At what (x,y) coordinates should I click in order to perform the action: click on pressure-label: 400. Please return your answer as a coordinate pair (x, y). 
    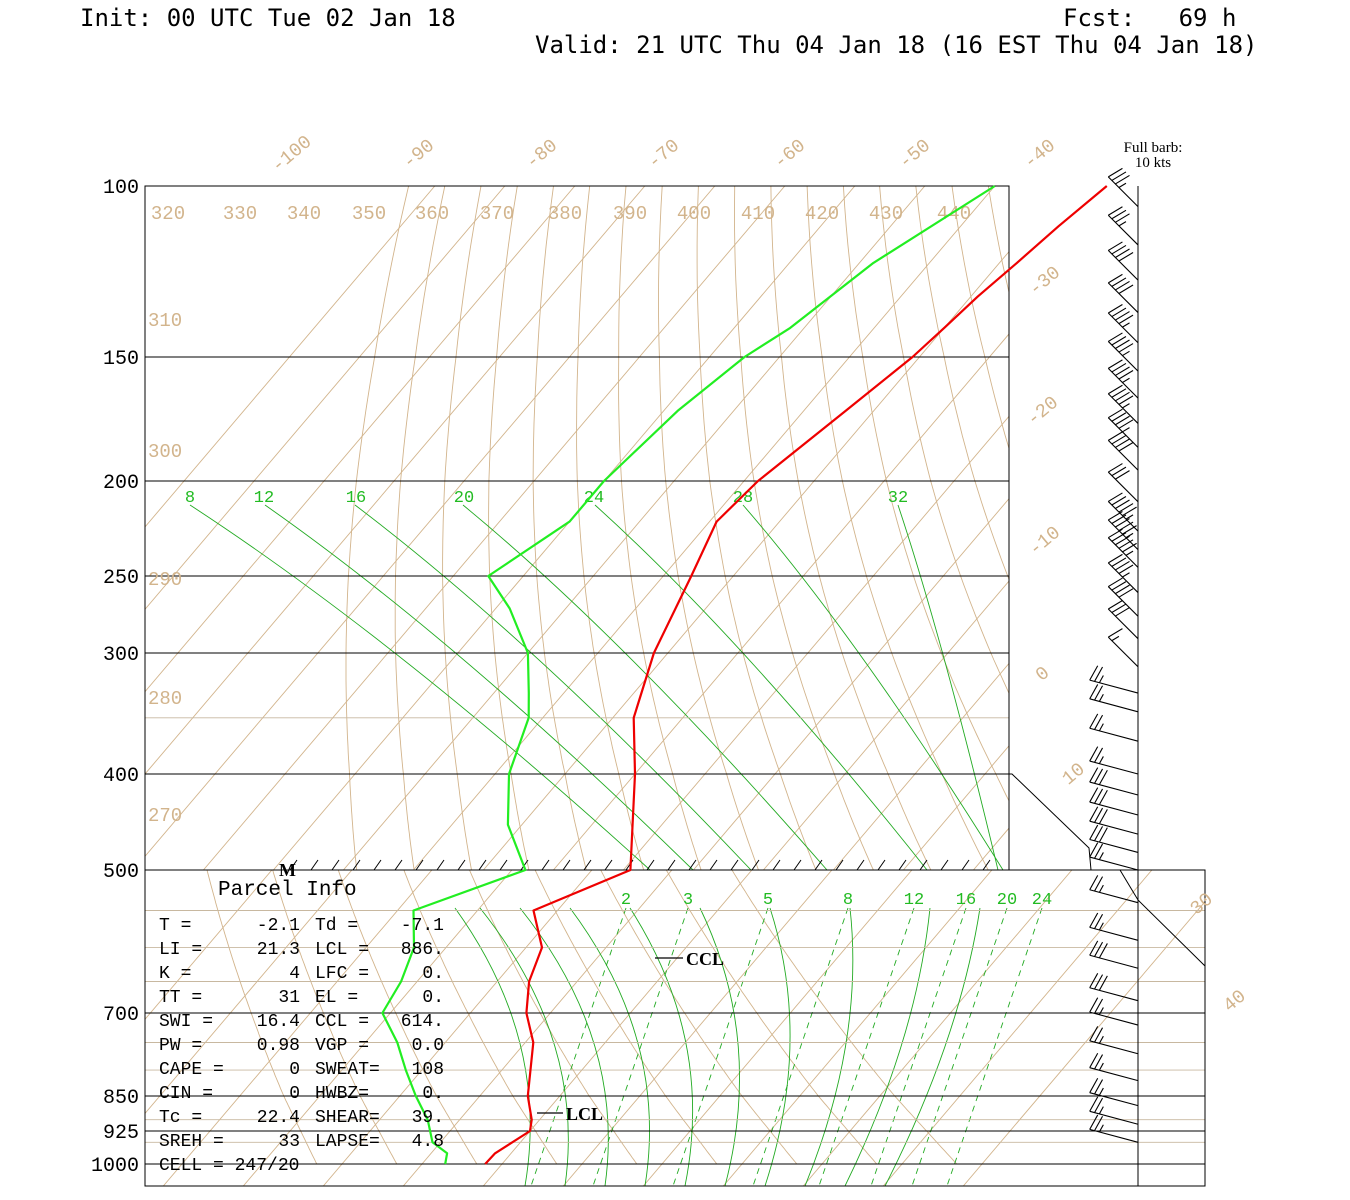
    Looking at the image, I should click on (121, 776).